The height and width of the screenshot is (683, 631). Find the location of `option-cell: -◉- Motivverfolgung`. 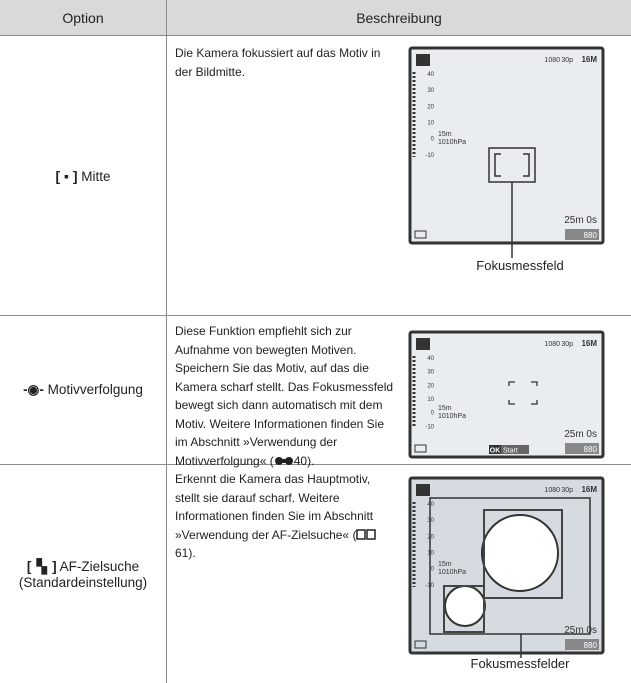

option-cell: -◉- Motivverfolgung is located at coordinates (83, 390).